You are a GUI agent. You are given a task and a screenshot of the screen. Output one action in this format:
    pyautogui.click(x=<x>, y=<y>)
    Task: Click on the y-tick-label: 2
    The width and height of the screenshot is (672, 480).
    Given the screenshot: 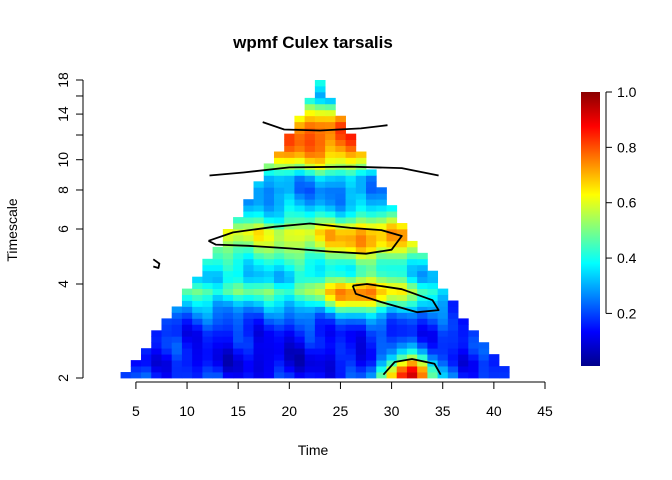 What is the action you would take?
    pyautogui.click(x=63, y=378)
    